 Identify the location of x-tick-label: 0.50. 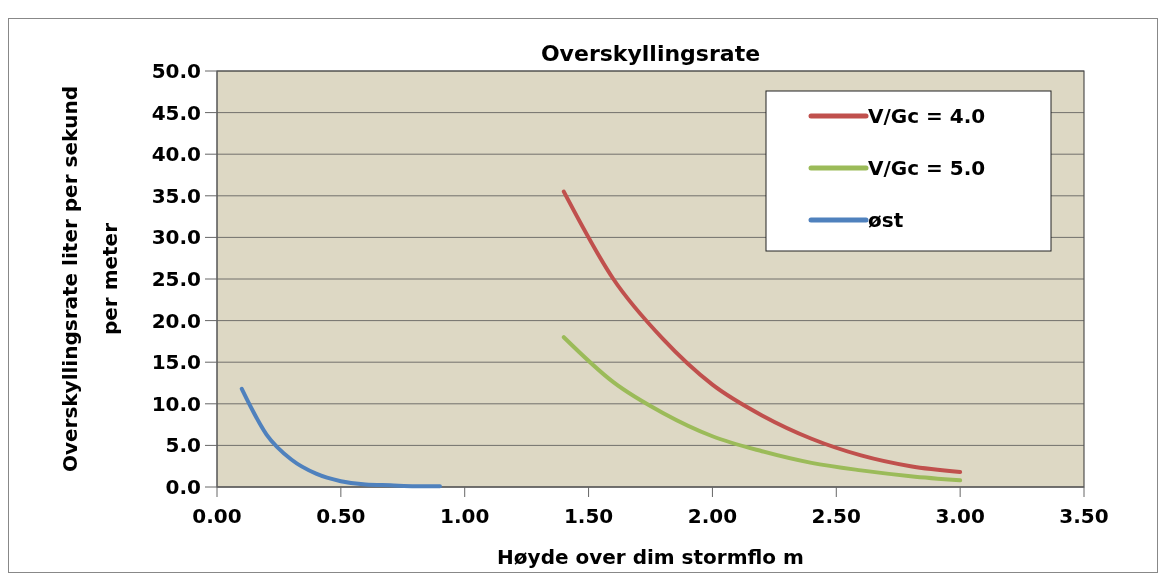
(341, 516).